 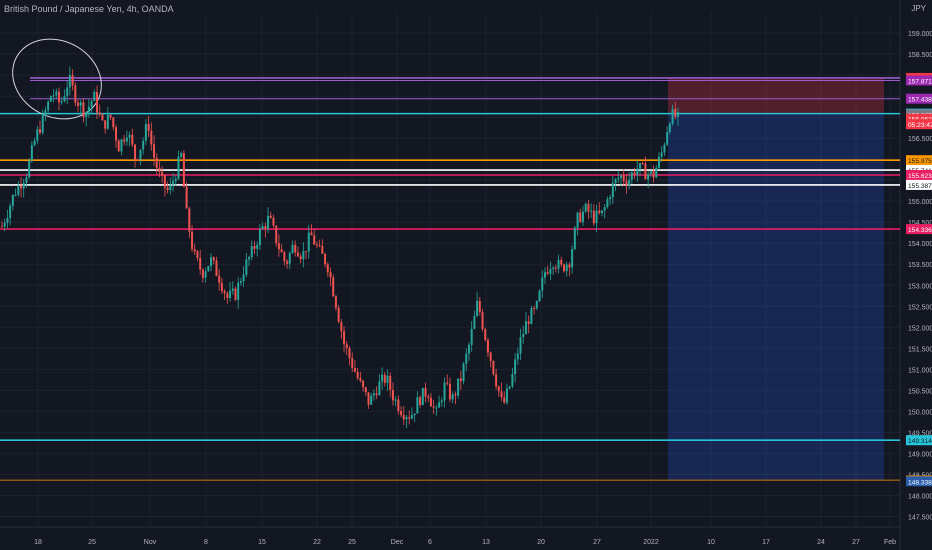 I want to click on x-tick-label: 25, so click(x=92, y=542).